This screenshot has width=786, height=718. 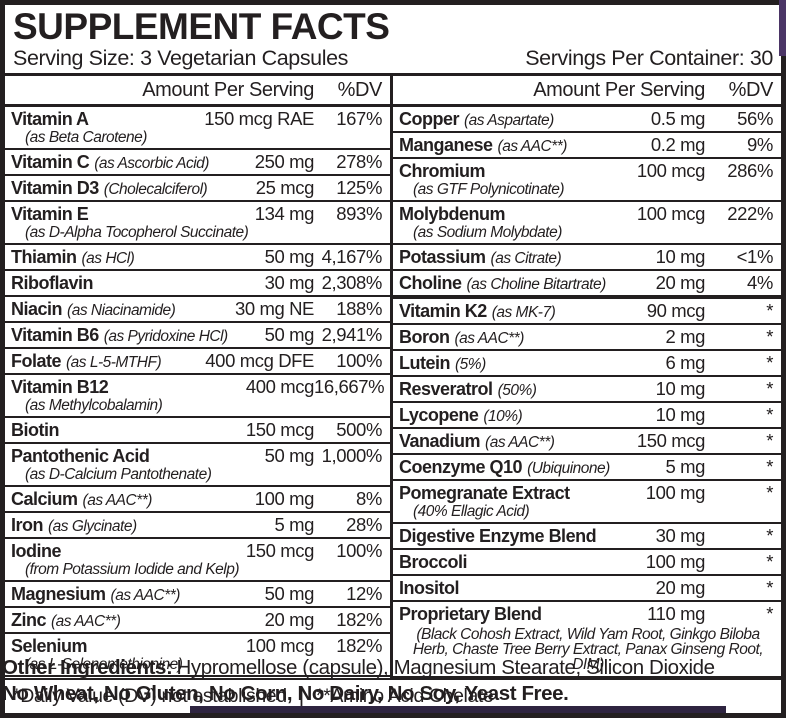 I want to click on nutrient-amount: 10 mg, so click(x=680, y=256).